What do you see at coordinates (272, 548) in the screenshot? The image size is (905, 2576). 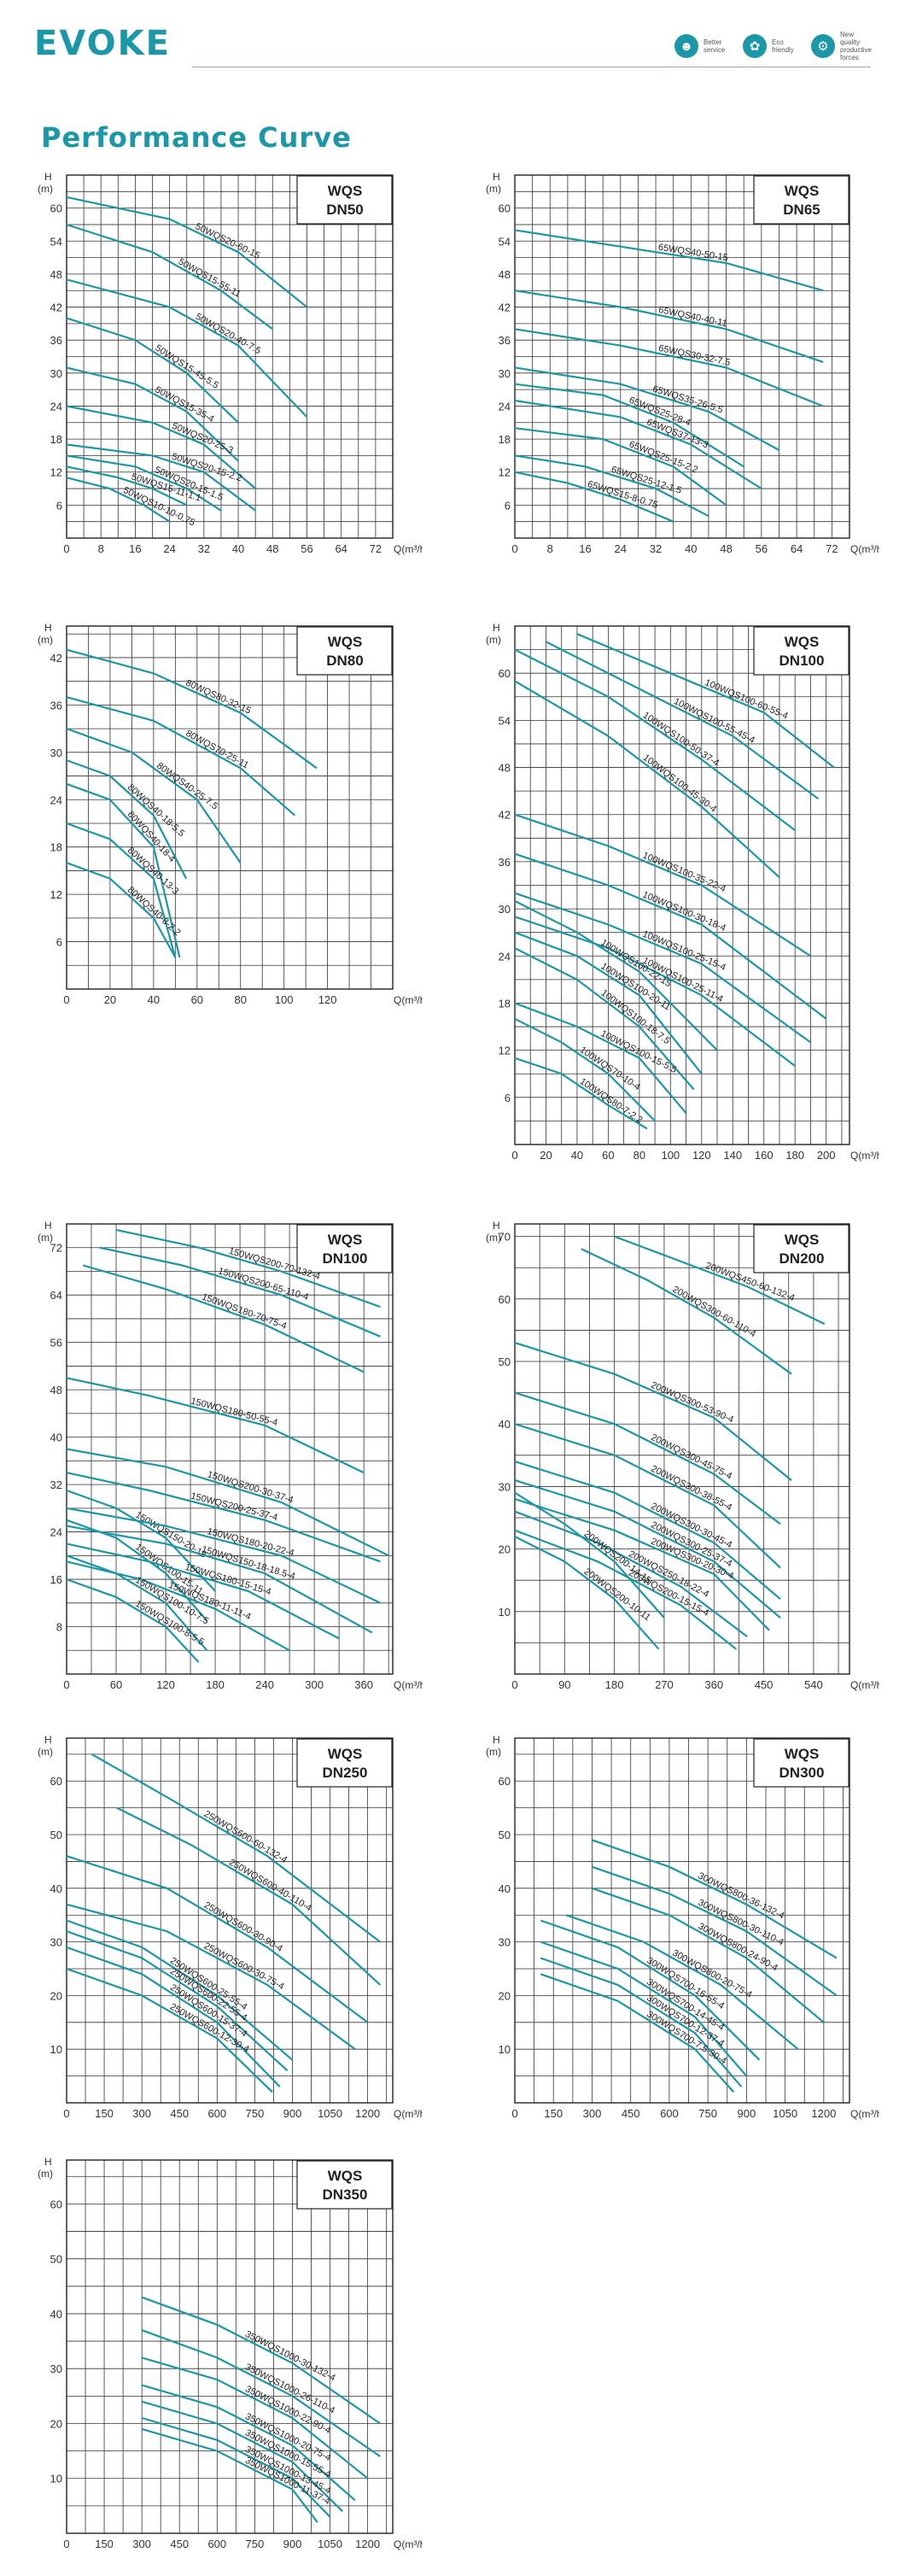 I see `x-tick-label: 48` at bounding box center [272, 548].